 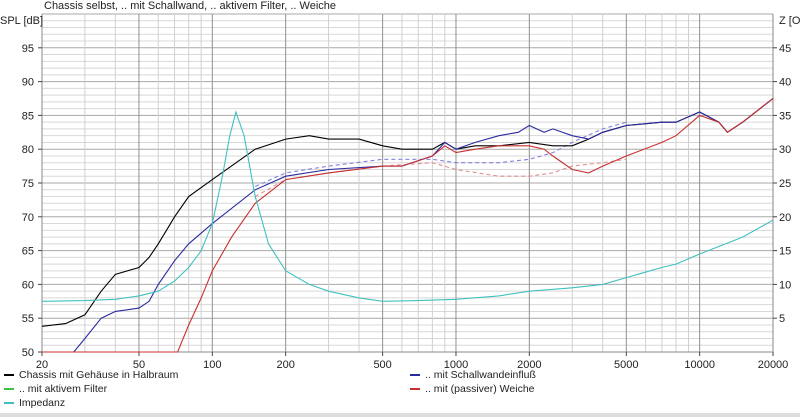 What do you see at coordinates (28, 319) in the screenshot?
I see `y-tick-label: 55` at bounding box center [28, 319].